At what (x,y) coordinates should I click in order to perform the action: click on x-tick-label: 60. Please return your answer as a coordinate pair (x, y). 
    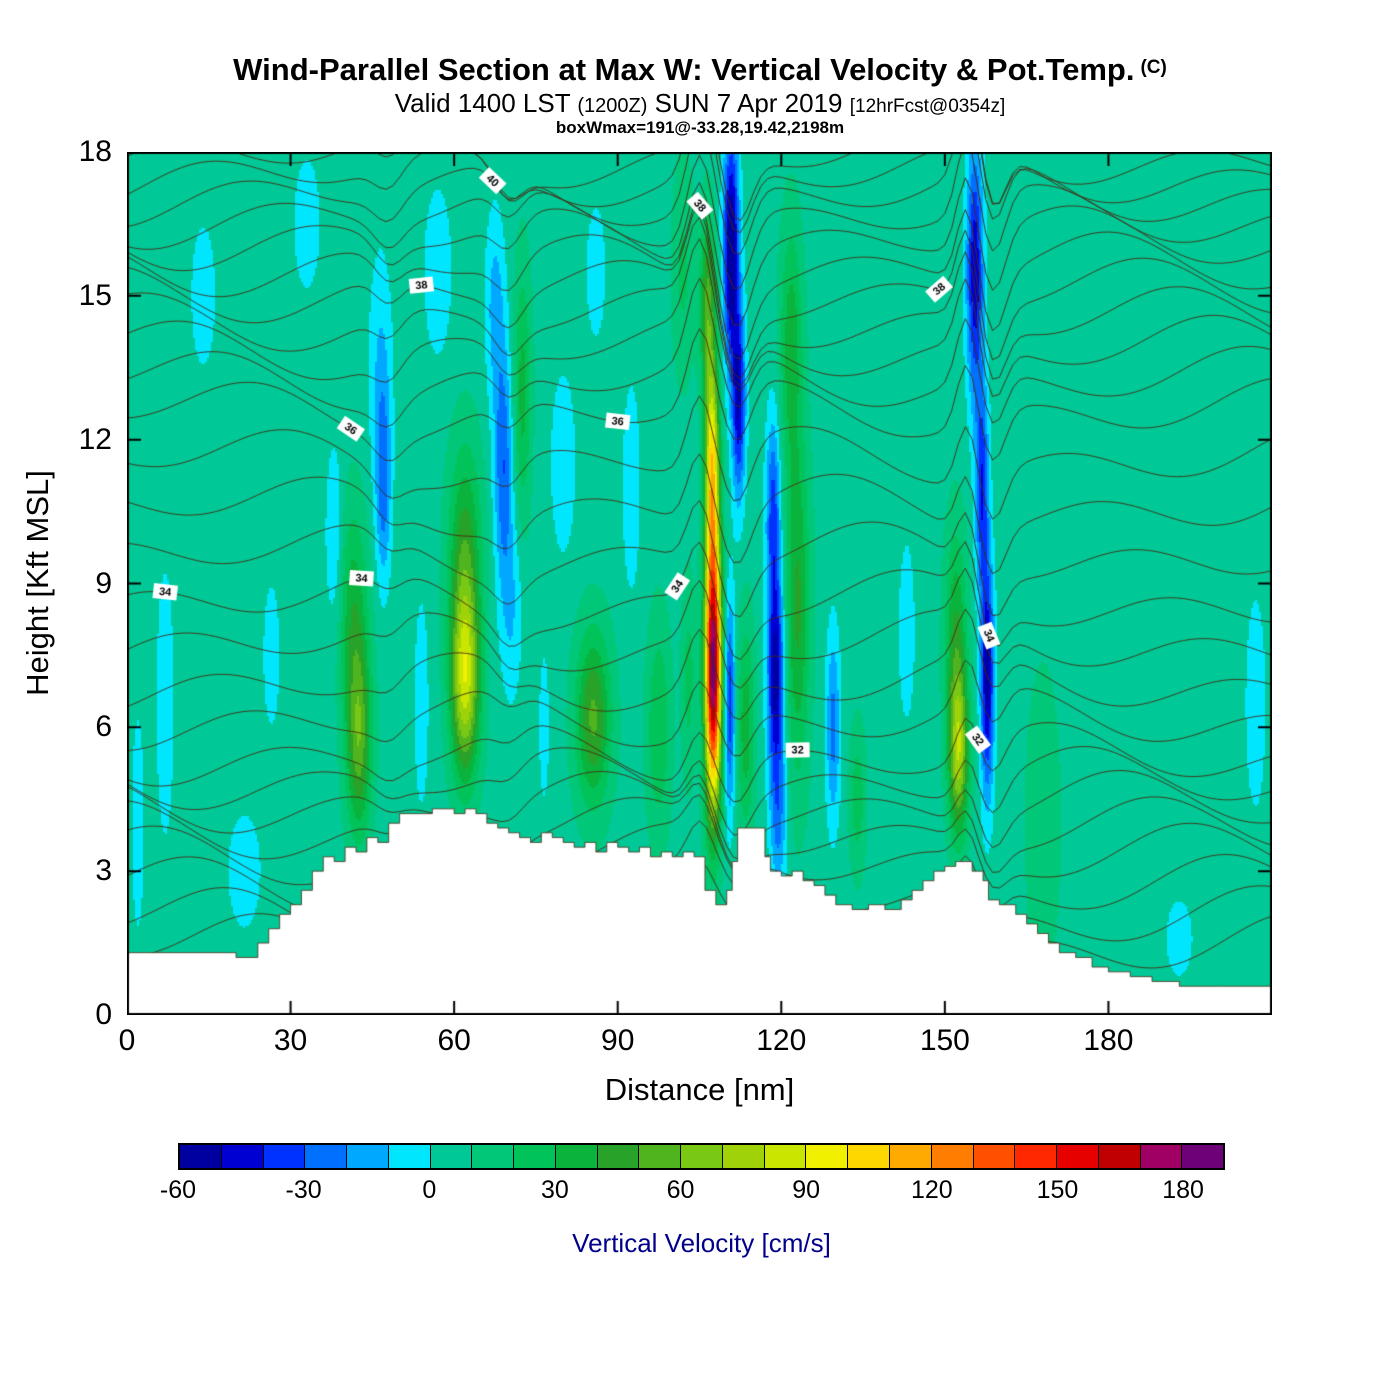
    Looking at the image, I should click on (454, 1040).